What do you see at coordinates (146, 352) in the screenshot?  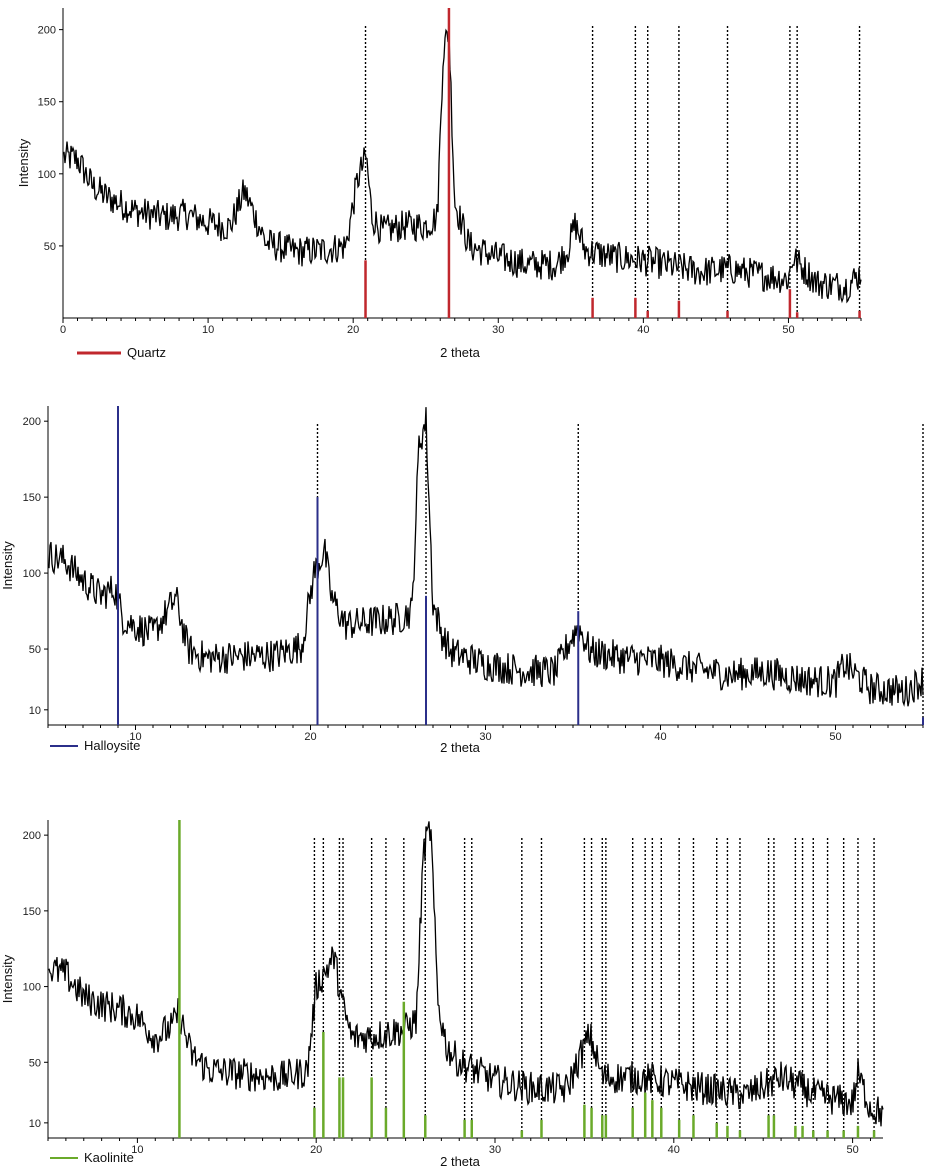 I see `legend-label: Quartz` at bounding box center [146, 352].